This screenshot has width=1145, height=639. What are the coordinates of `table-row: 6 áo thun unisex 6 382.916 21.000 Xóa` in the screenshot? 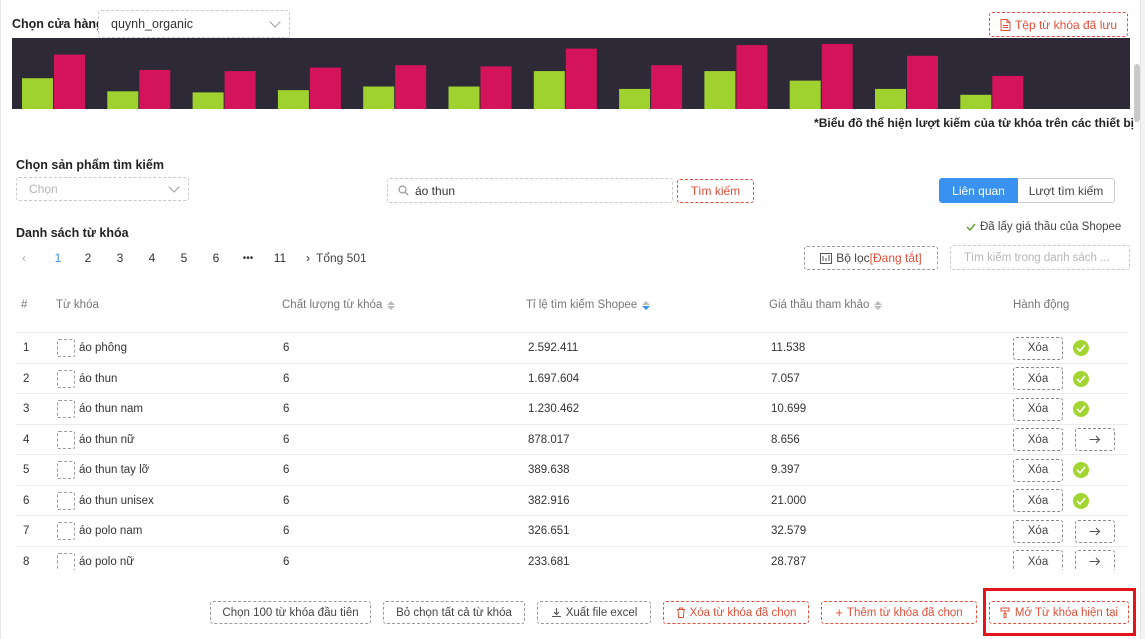 It's located at (572, 500).